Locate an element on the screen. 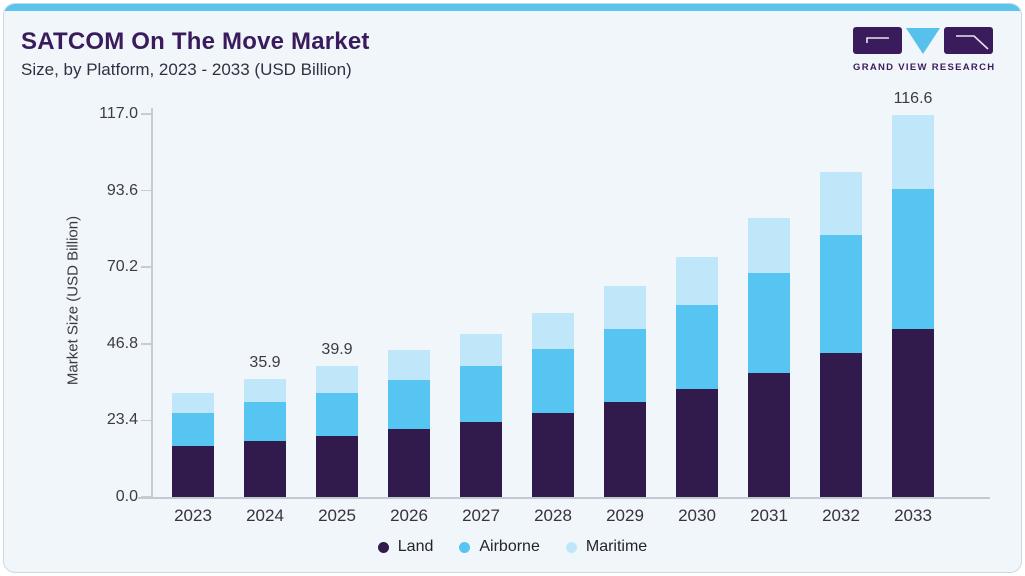  y-tick-label: 46.8 is located at coordinates (122, 343).